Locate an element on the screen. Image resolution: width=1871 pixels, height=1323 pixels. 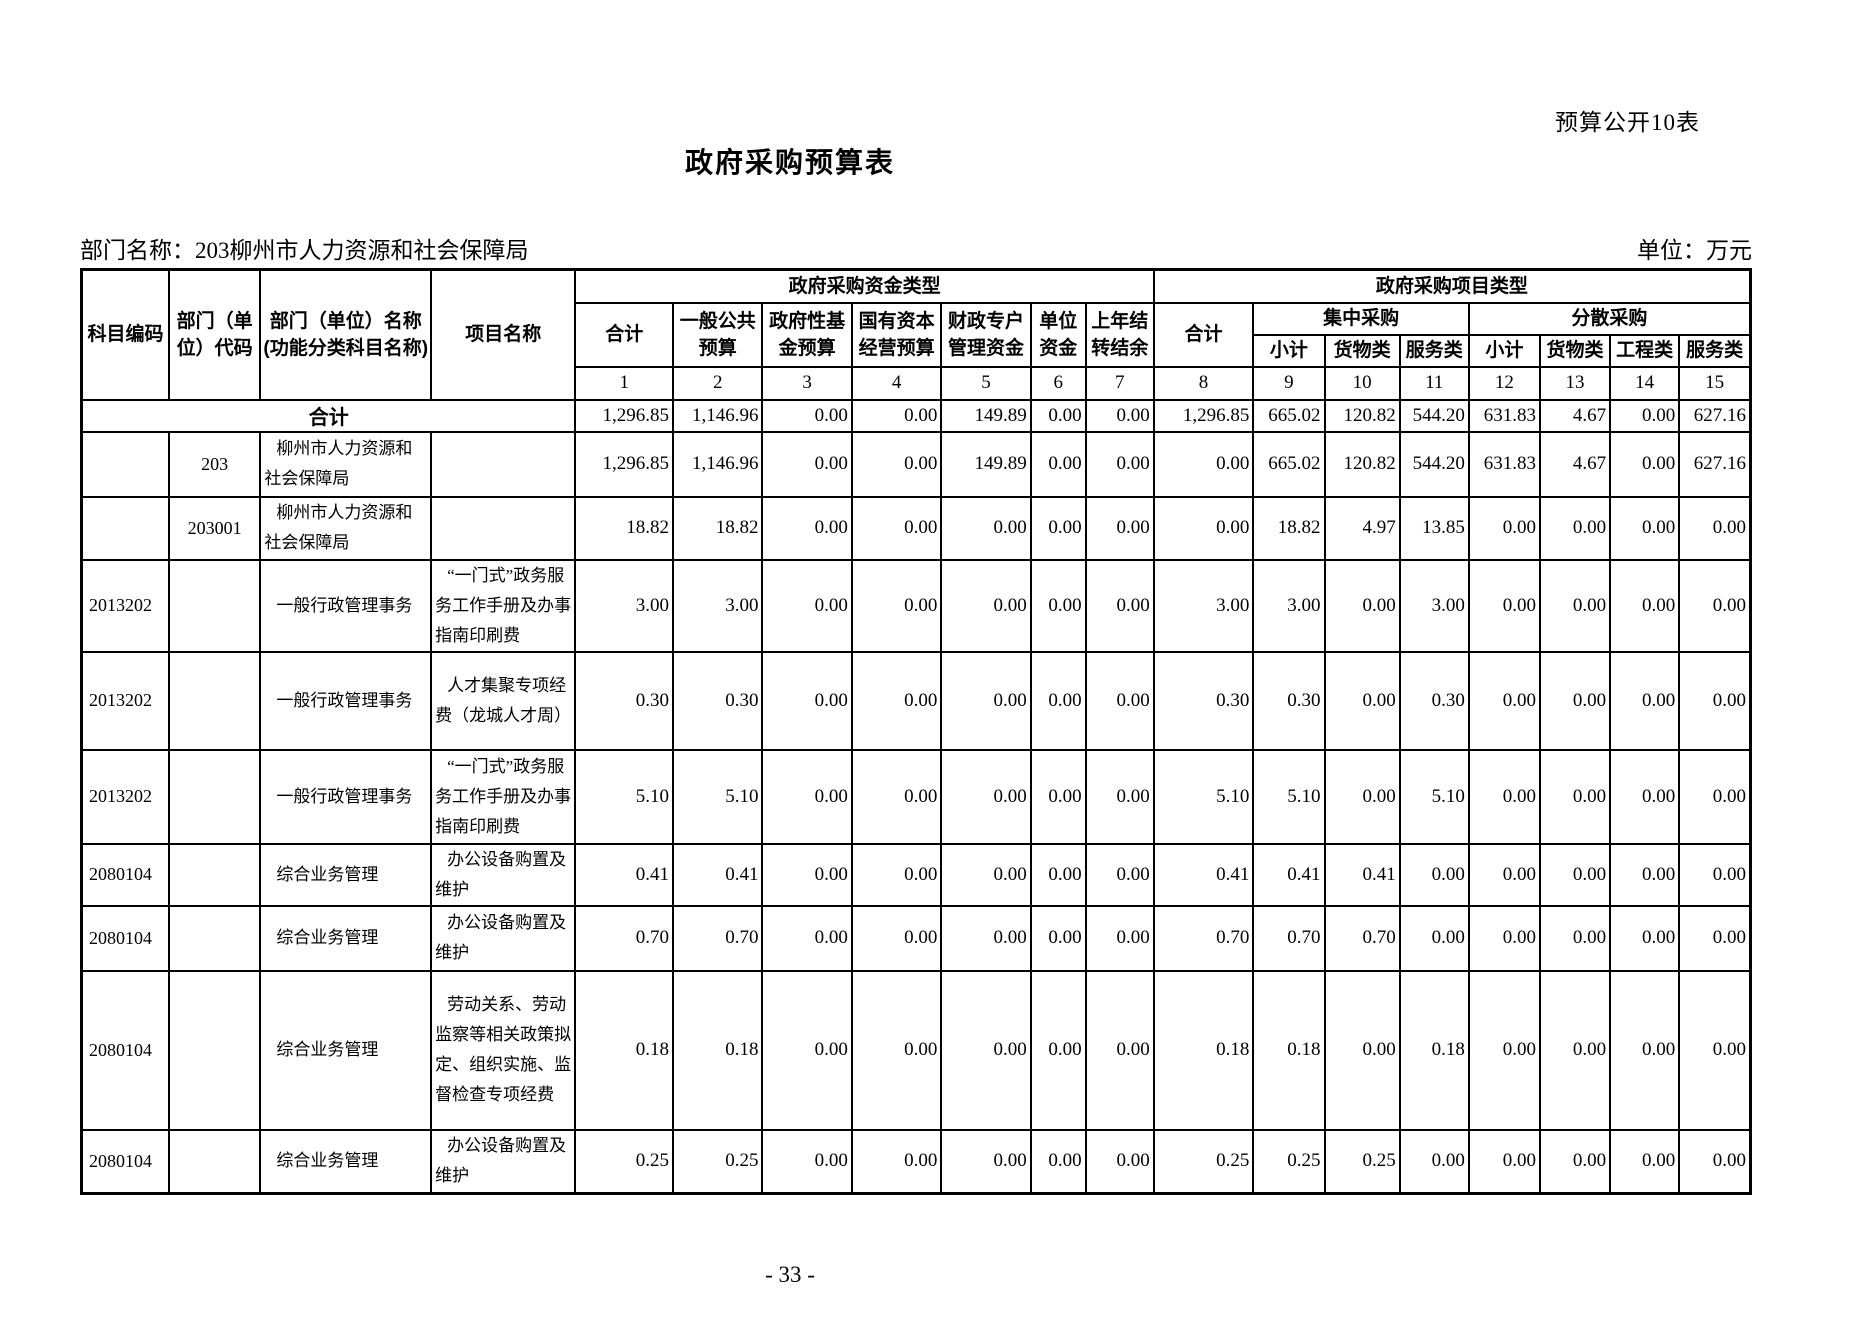
department-name: 部门名称：203柳州市人力资源和社会保障局 is located at coordinates (304, 250).